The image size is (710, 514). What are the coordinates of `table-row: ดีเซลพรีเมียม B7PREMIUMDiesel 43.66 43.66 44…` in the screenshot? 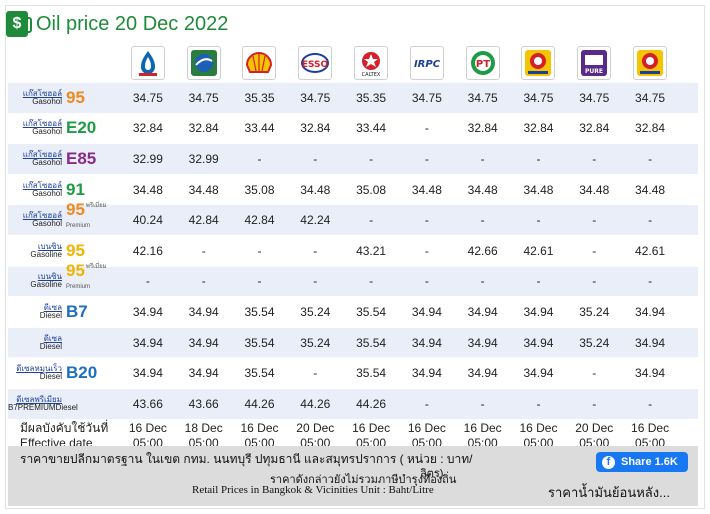 It's located at (353, 403).